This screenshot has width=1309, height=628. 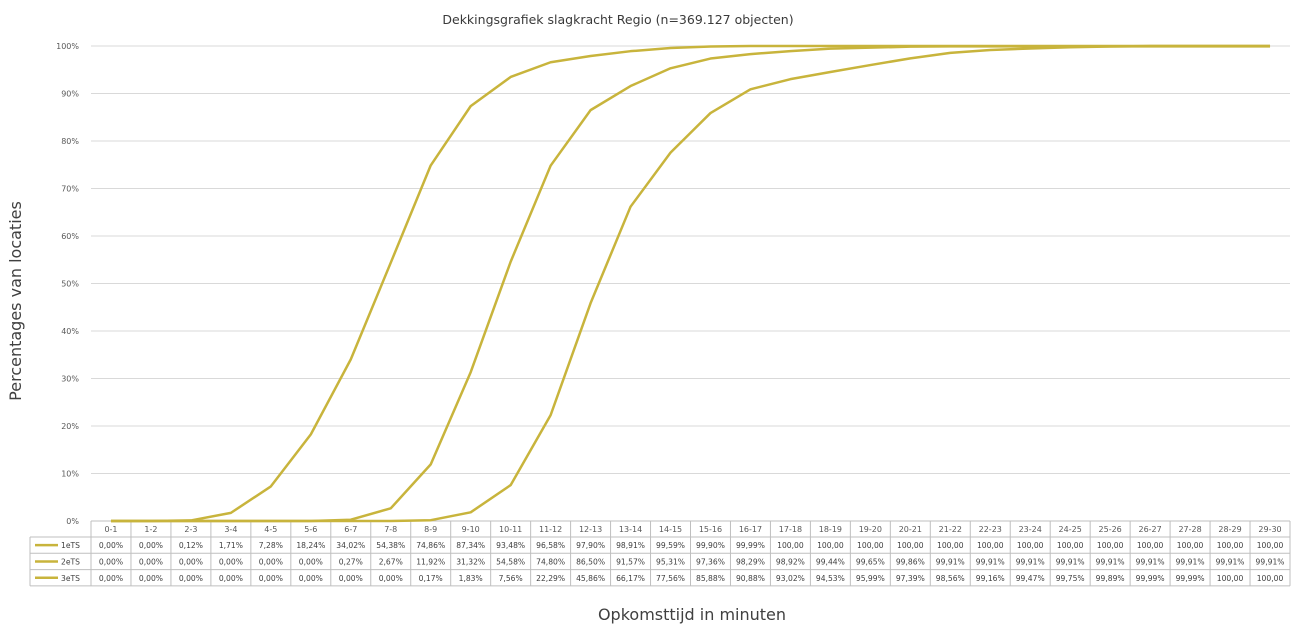 What do you see at coordinates (830, 561) in the screenshot?
I see `data-label: 99,44%` at bounding box center [830, 561].